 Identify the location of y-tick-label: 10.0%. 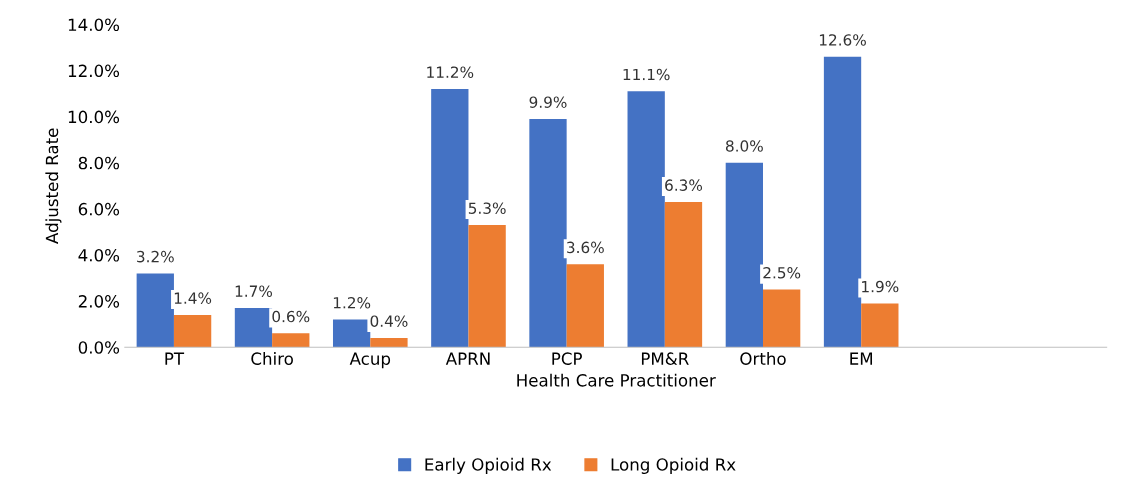
(94, 117).